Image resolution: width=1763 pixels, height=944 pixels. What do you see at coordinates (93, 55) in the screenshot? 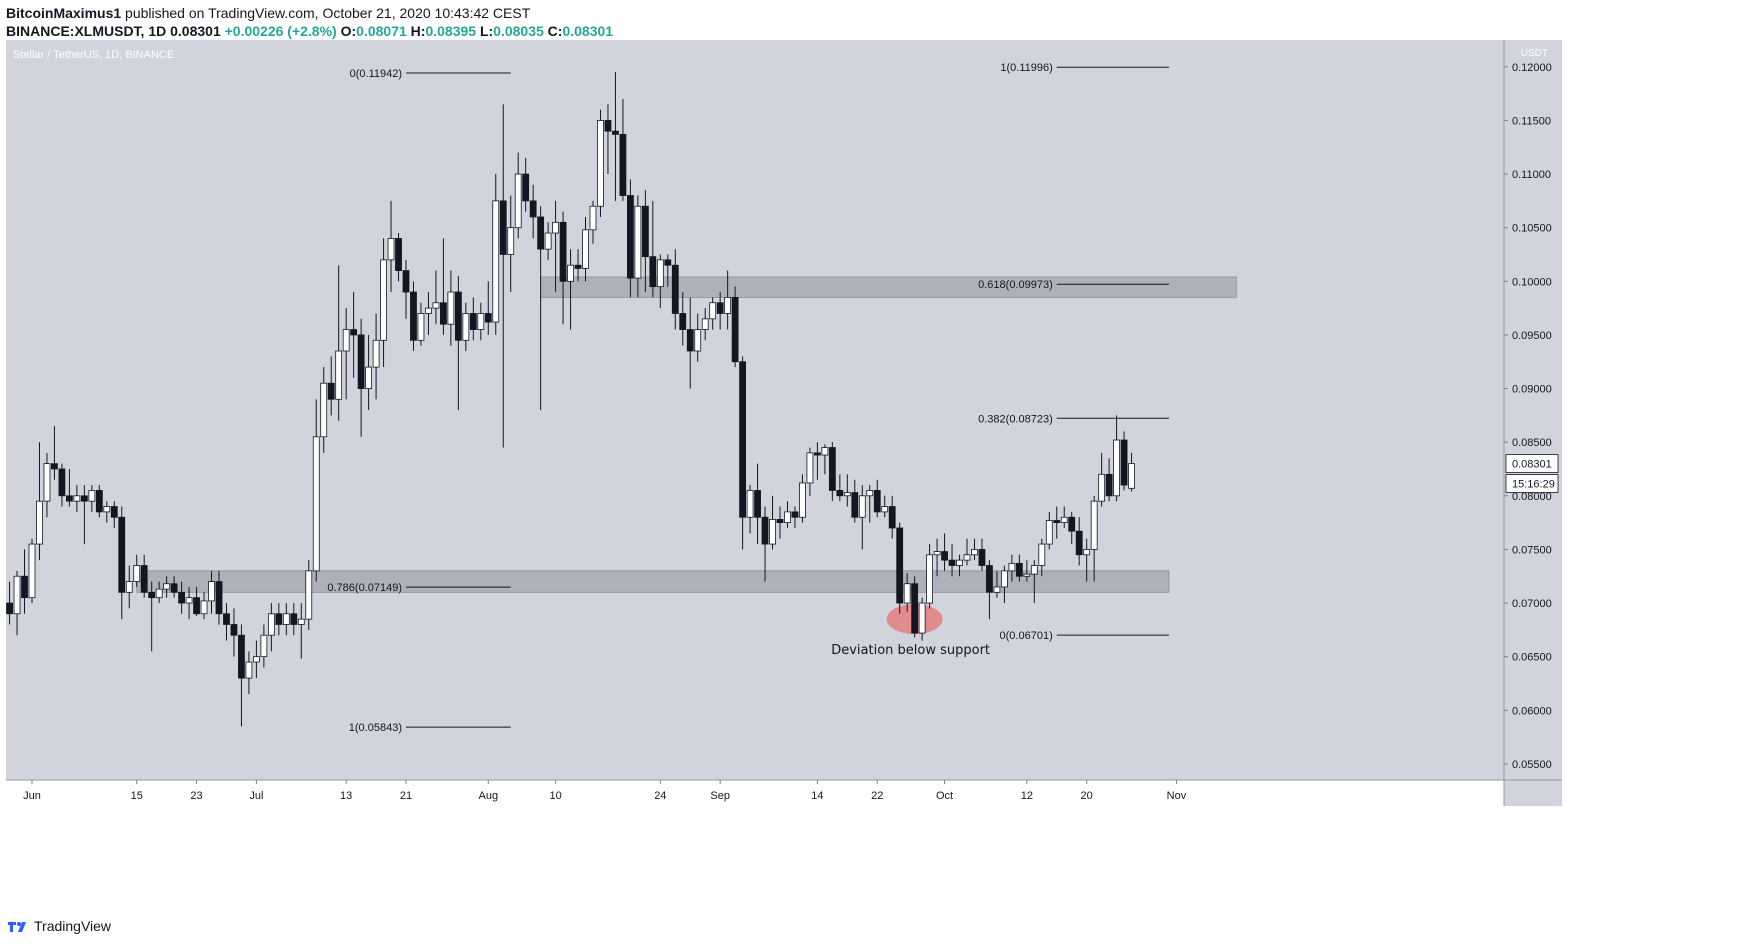
I see `chart-title: Stellar / TetherUS, 1D, BINANCE` at bounding box center [93, 55].